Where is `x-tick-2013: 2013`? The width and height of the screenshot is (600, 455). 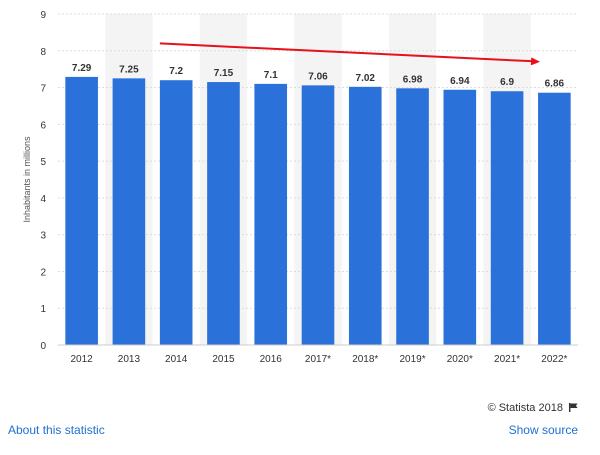
x-tick-2013: 2013 is located at coordinates (129, 359).